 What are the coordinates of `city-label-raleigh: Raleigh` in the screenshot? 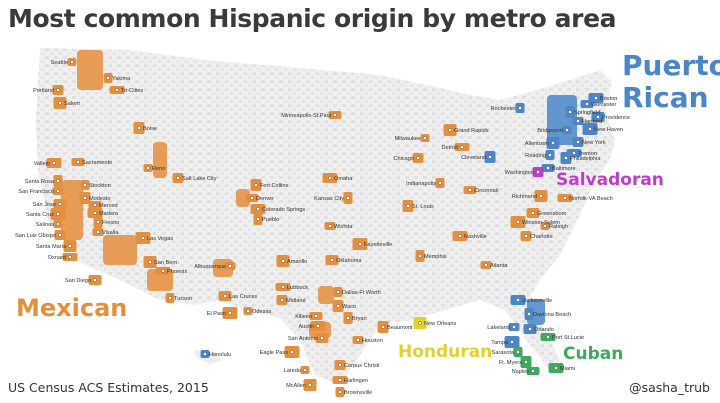 It's located at (558, 227).